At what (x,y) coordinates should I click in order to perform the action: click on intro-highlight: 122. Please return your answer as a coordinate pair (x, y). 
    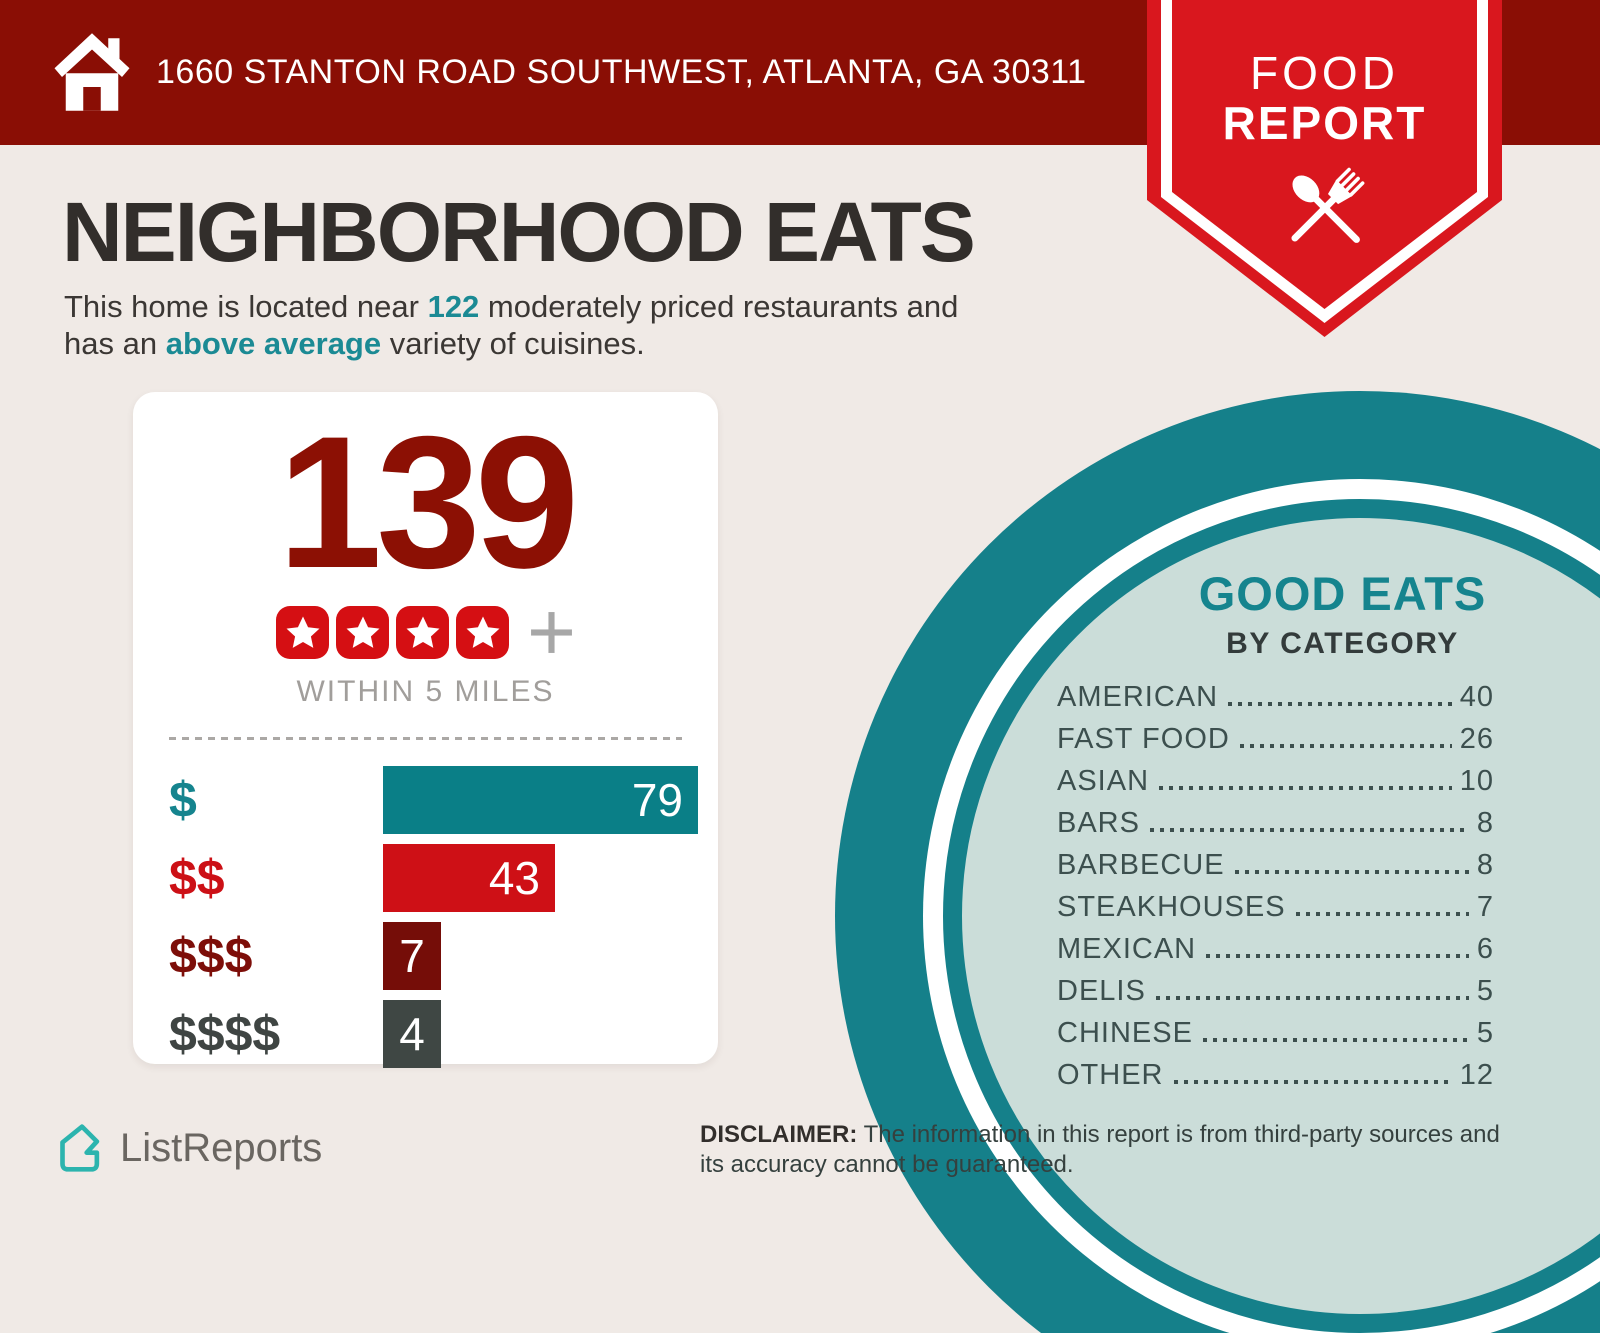
    Looking at the image, I should click on (453, 306).